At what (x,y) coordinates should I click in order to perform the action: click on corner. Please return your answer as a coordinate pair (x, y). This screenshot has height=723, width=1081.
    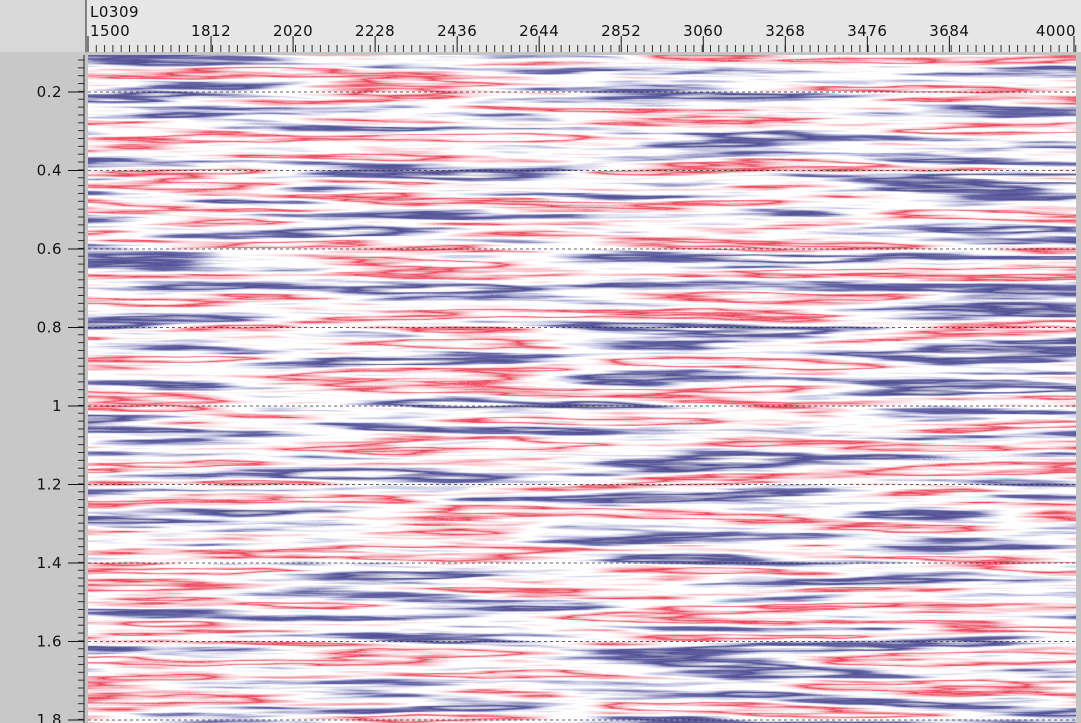
    Looking at the image, I should click on (43, 26).